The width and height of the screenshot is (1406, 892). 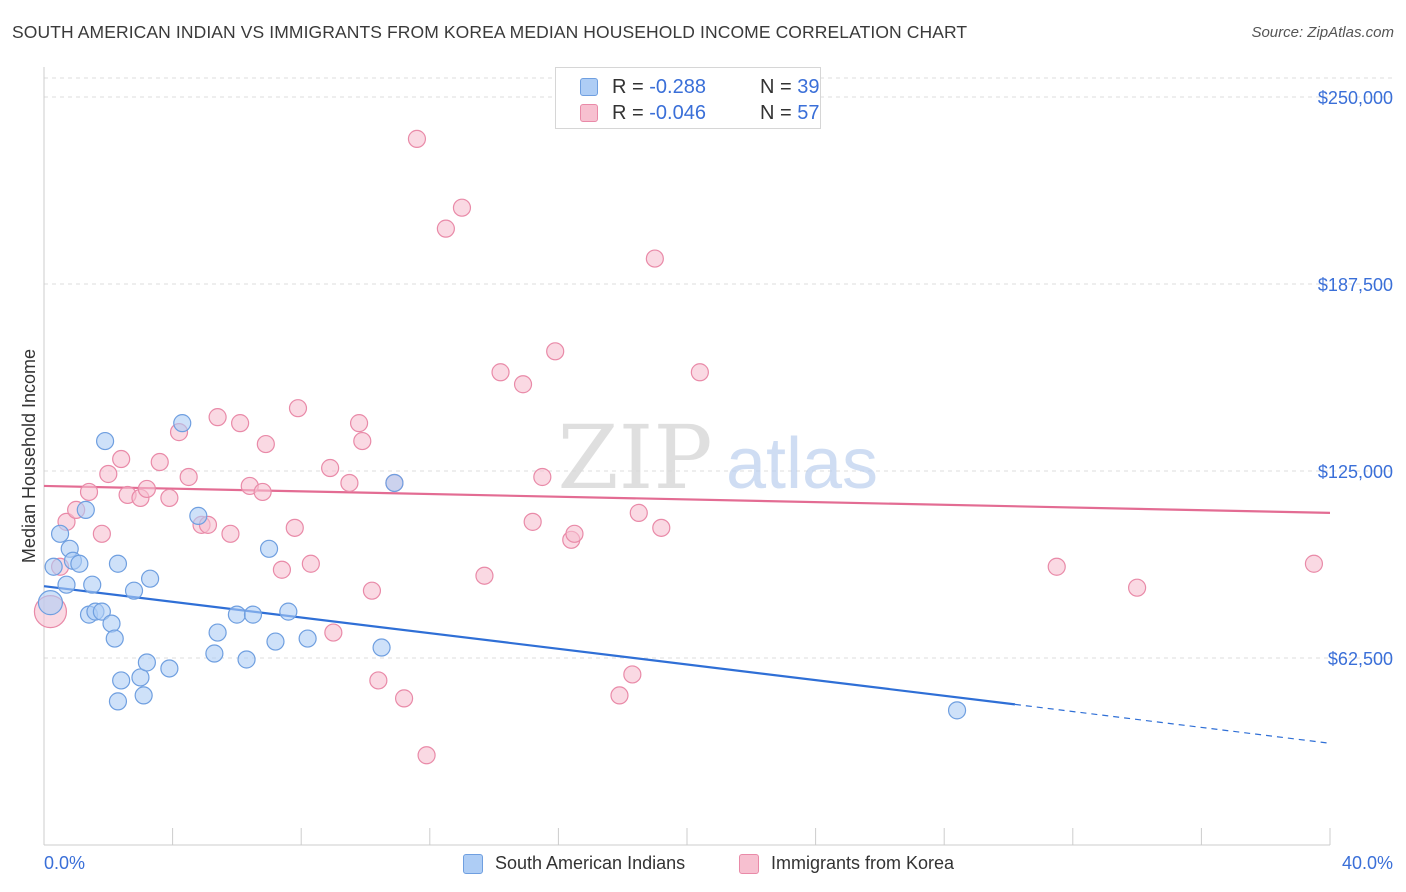 What do you see at coordinates (1355, 285) in the screenshot?
I see `y-tick-label: $187,500` at bounding box center [1355, 285].